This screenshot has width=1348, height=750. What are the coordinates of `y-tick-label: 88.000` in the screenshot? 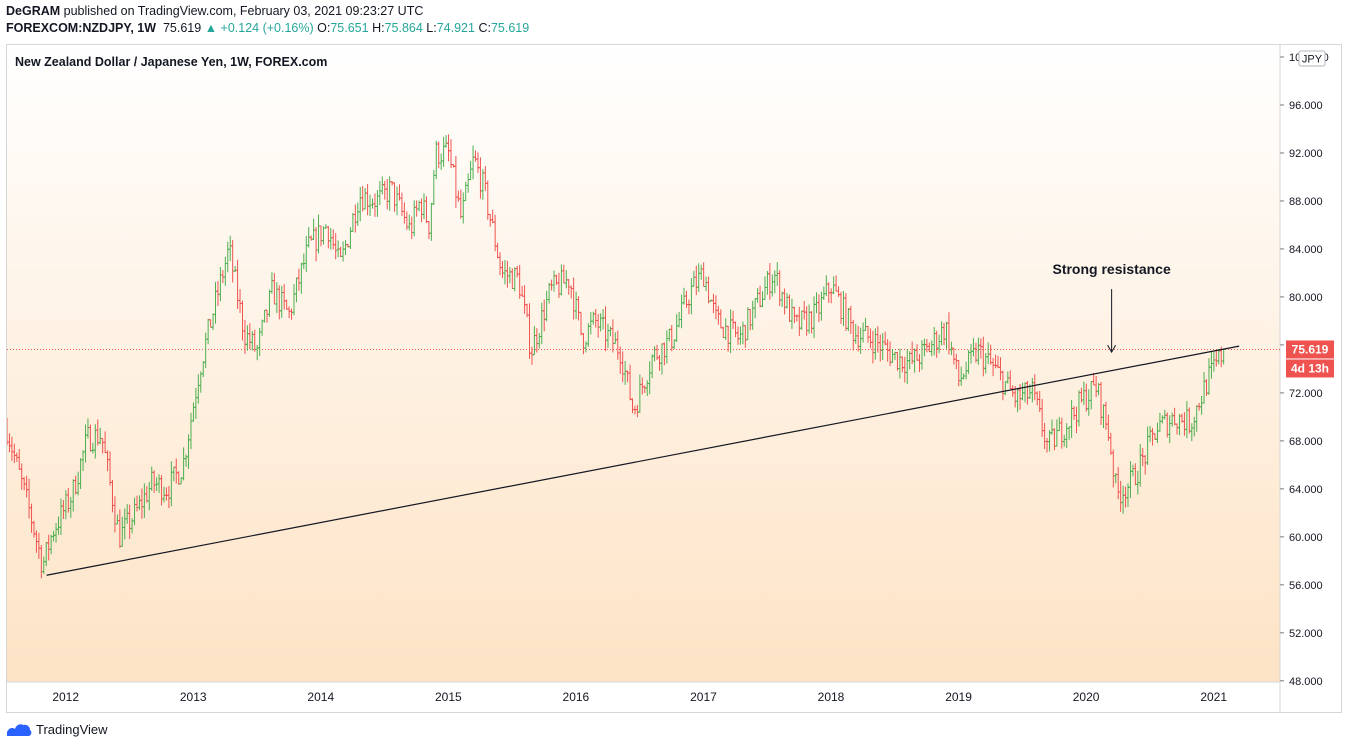 It's located at (1306, 202).